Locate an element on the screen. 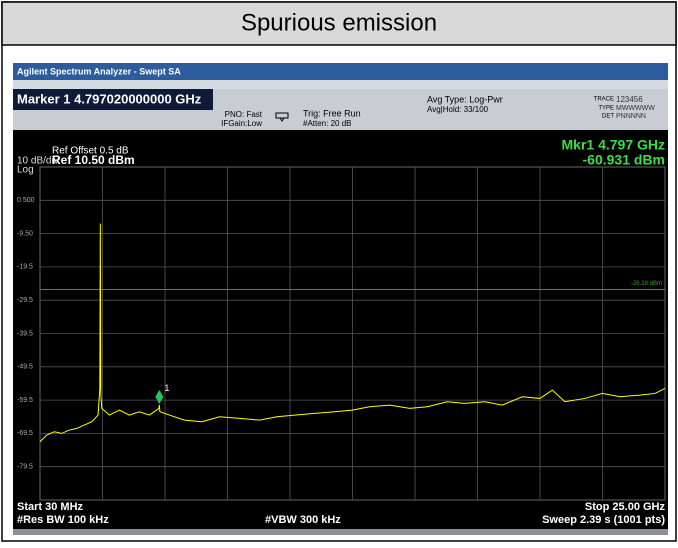  title-bar-text: Agilent Spectrum Analyzer - Swept SA is located at coordinates (99, 71).